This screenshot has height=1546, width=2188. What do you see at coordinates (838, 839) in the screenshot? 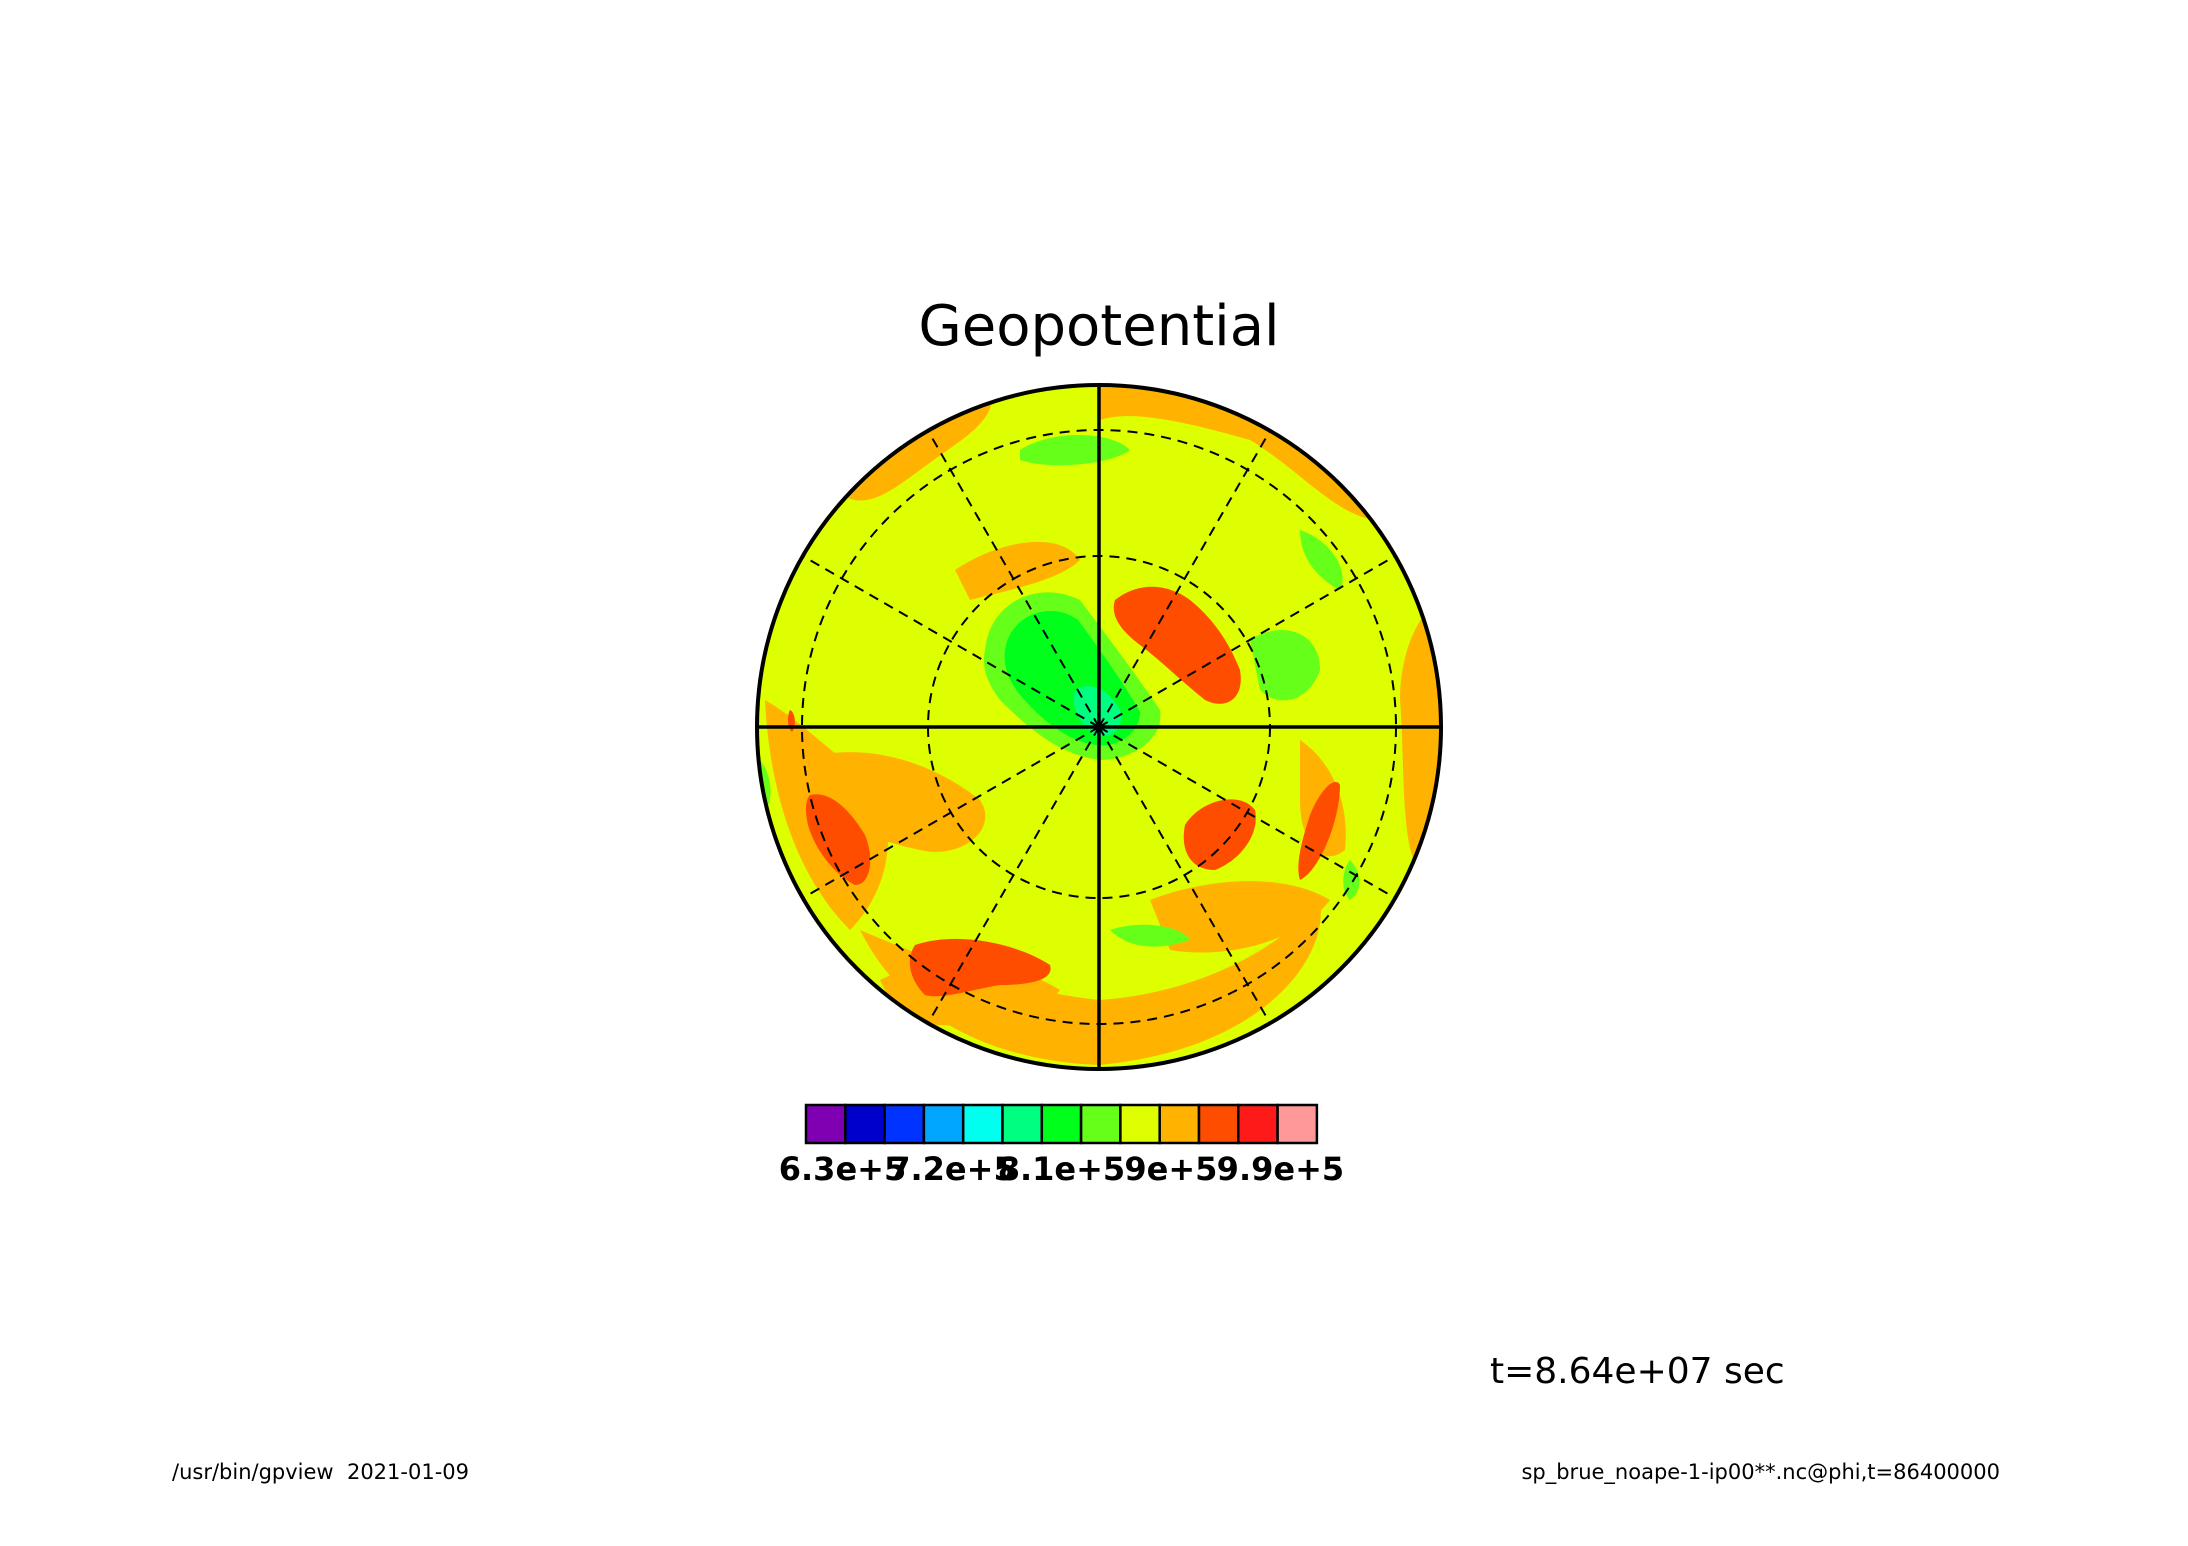
I see `red-blob-w` at bounding box center [838, 839].